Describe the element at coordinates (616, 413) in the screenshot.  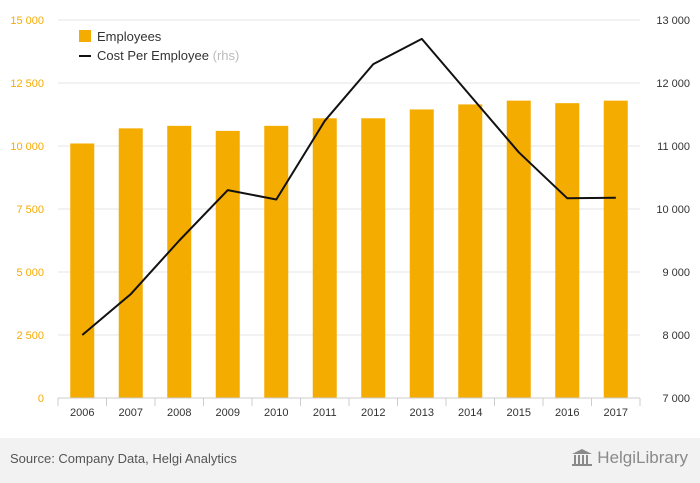
I see `x-axis-tick-label: 2017` at that location.